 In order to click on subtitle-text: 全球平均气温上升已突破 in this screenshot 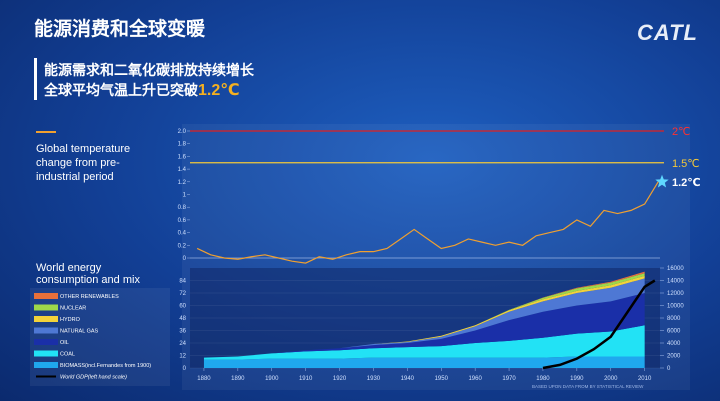, I will do `click(121, 90)`.